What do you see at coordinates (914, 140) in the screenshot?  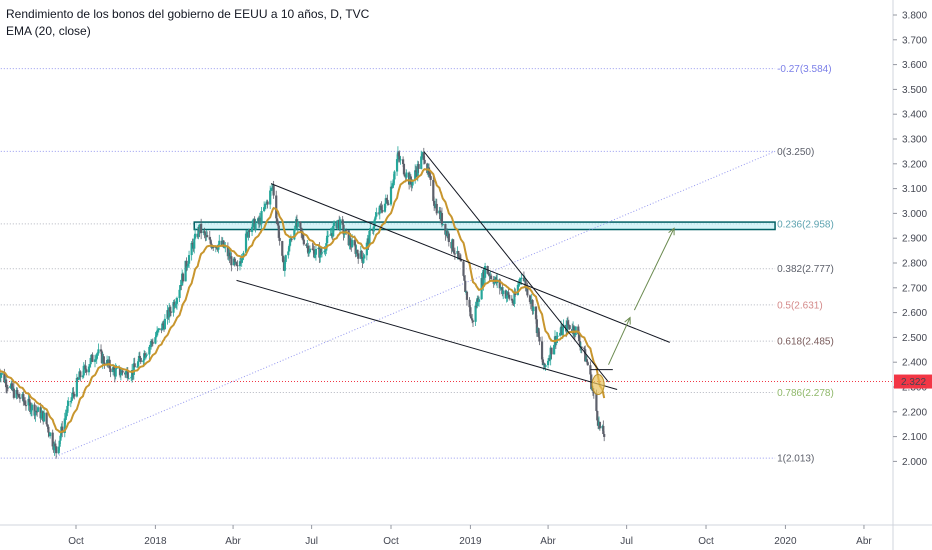 I see `y-tick-label: 3.300` at bounding box center [914, 140].